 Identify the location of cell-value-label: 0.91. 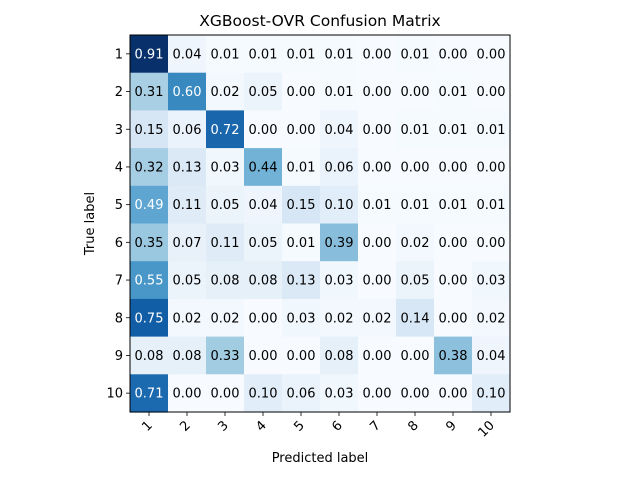
(149, 54).